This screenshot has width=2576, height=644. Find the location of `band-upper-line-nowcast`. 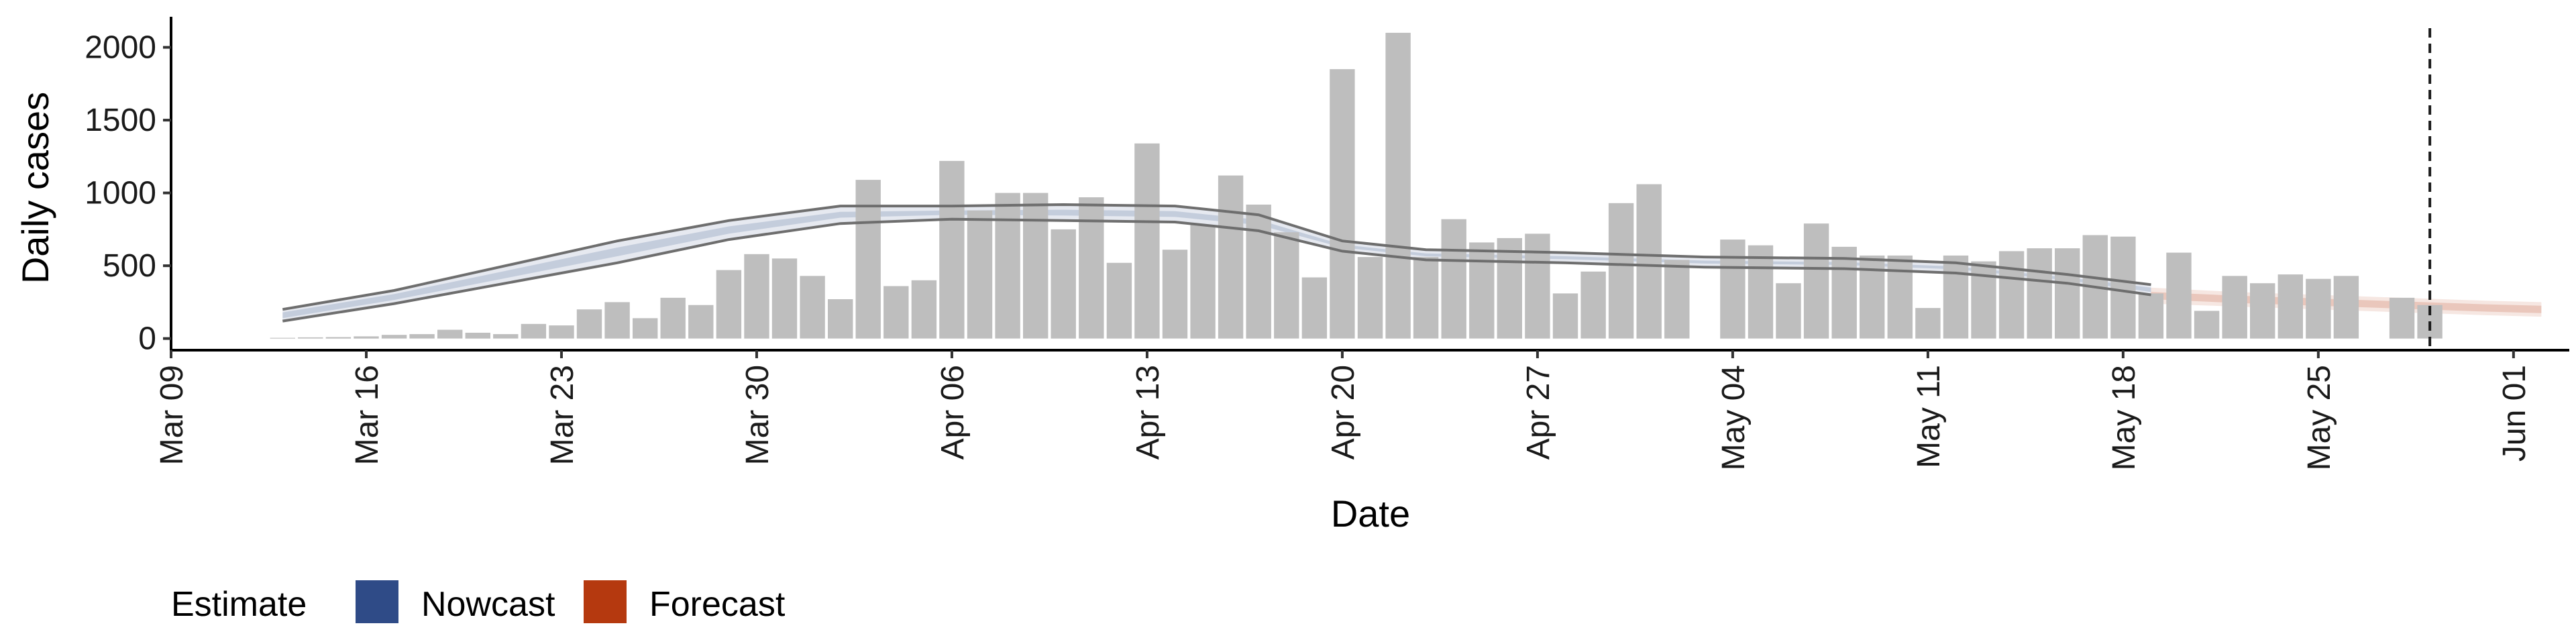

band-upper-line-nowcast is located at coordinates (1216, 257).